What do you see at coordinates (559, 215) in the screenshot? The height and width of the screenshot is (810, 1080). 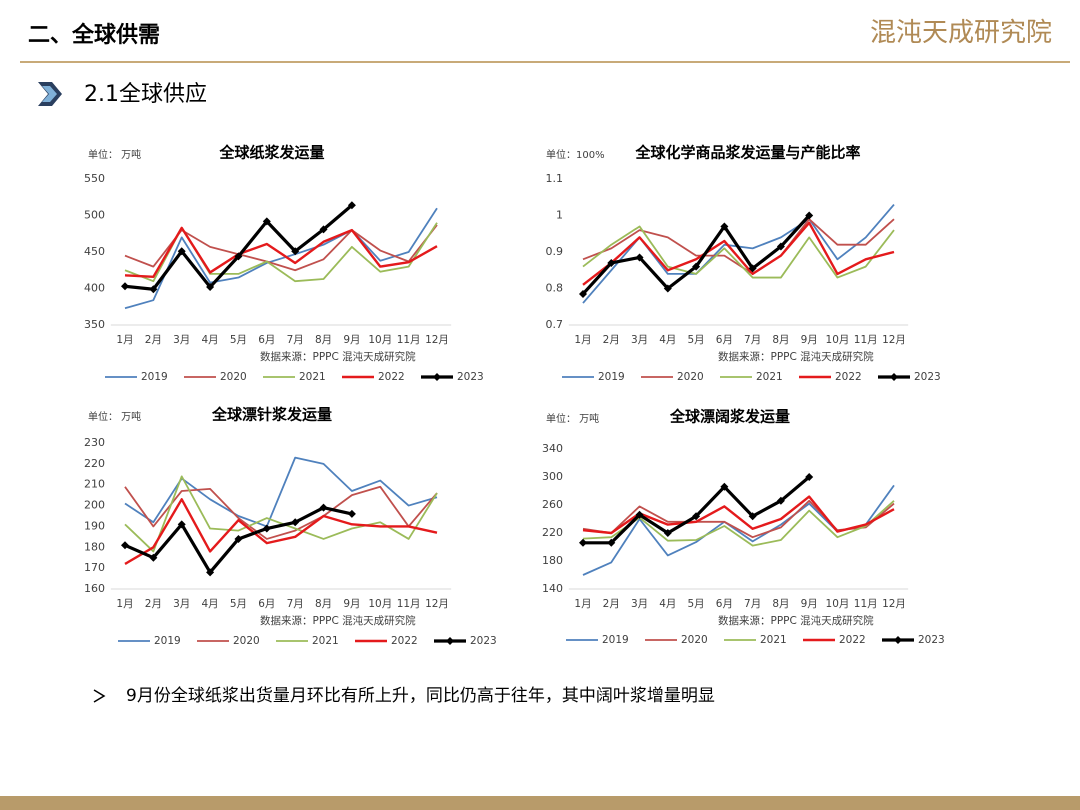 I see `y-tick-label: 1` at bounding box center [559, 215].